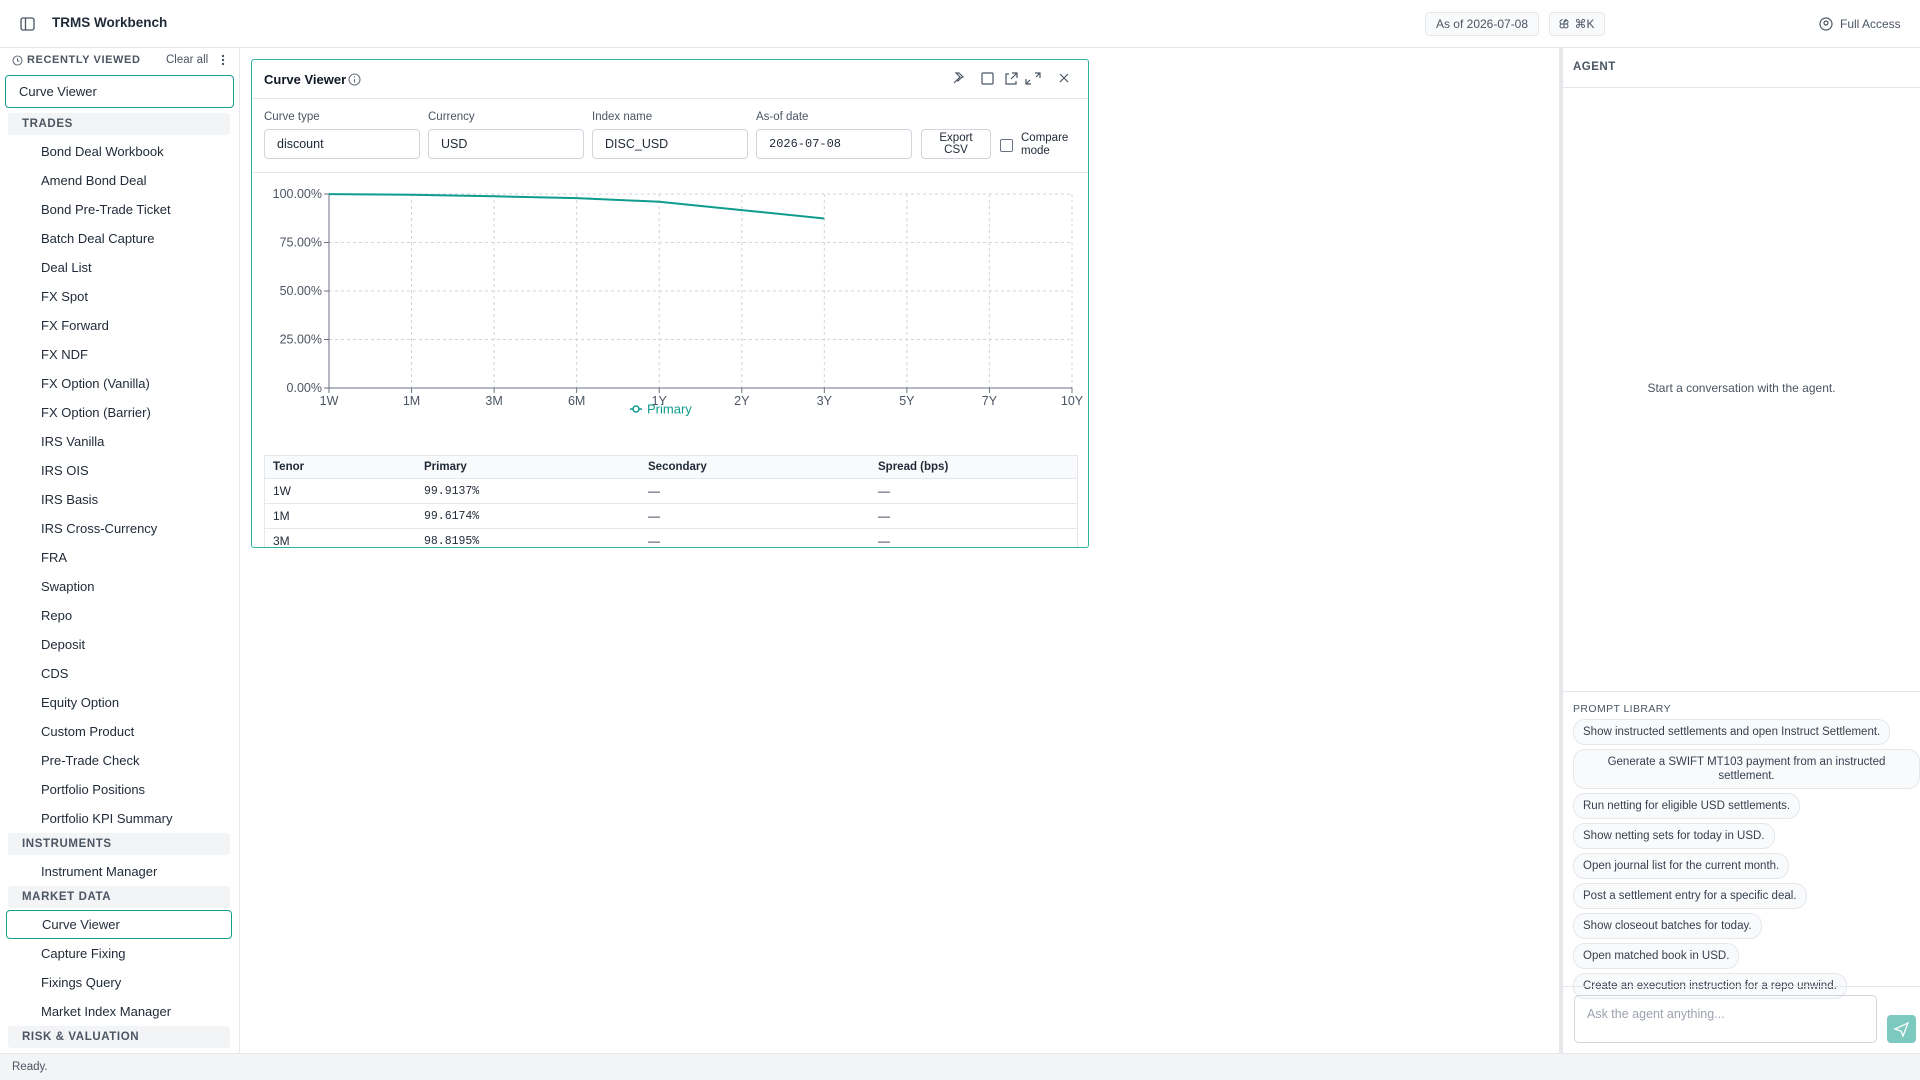 This screenshot has width=1920, height=1080. What do you see at coordinates (670, 144) in the screenshot?
I see `field-input: DISC_USD` at bounding box center [670, 144].